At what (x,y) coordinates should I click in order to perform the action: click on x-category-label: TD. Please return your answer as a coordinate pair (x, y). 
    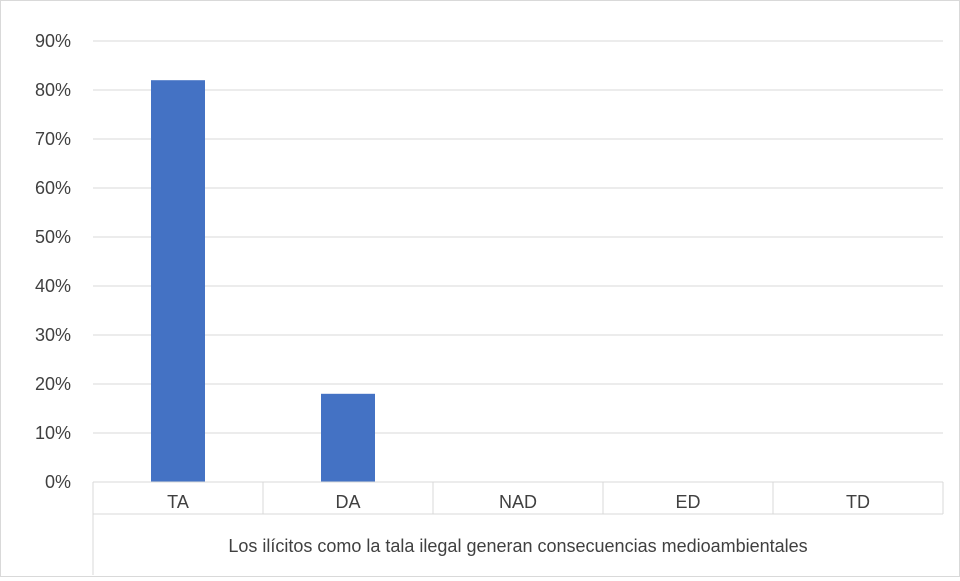
    Looking at the image, I should click on (858, 502).